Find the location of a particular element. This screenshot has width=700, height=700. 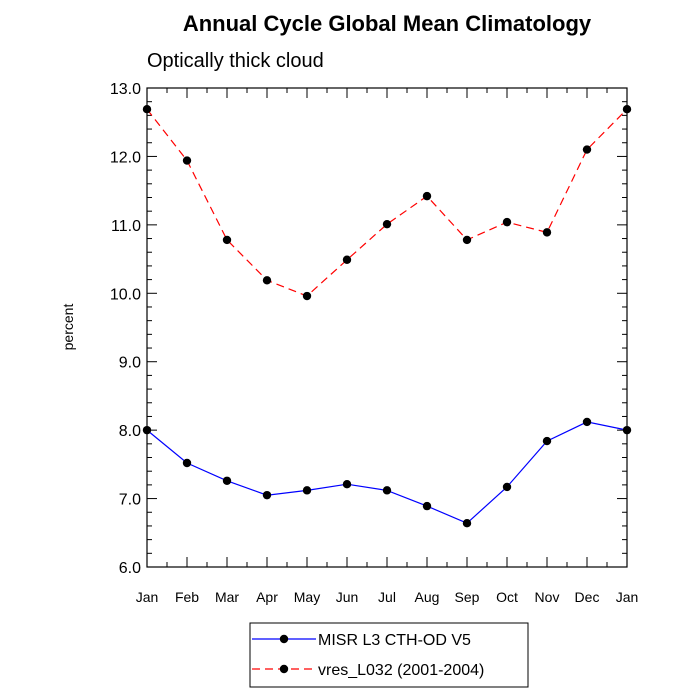

x-tick-label: Aug is located at coordinates (427, 597).